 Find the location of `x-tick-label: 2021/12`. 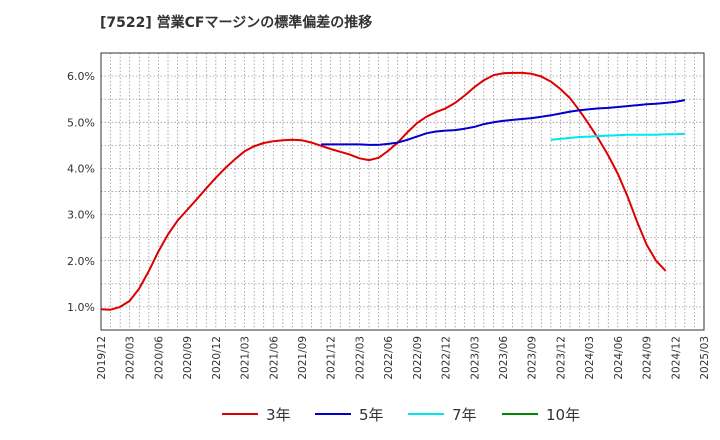

x-tick-label: 2021/12 is located at coordinates (332, 358).